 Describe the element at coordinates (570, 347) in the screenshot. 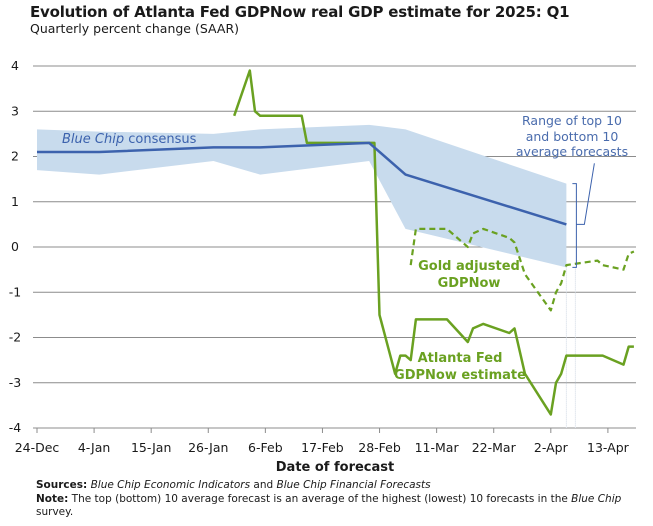

I see `dotted-guides` at that location.